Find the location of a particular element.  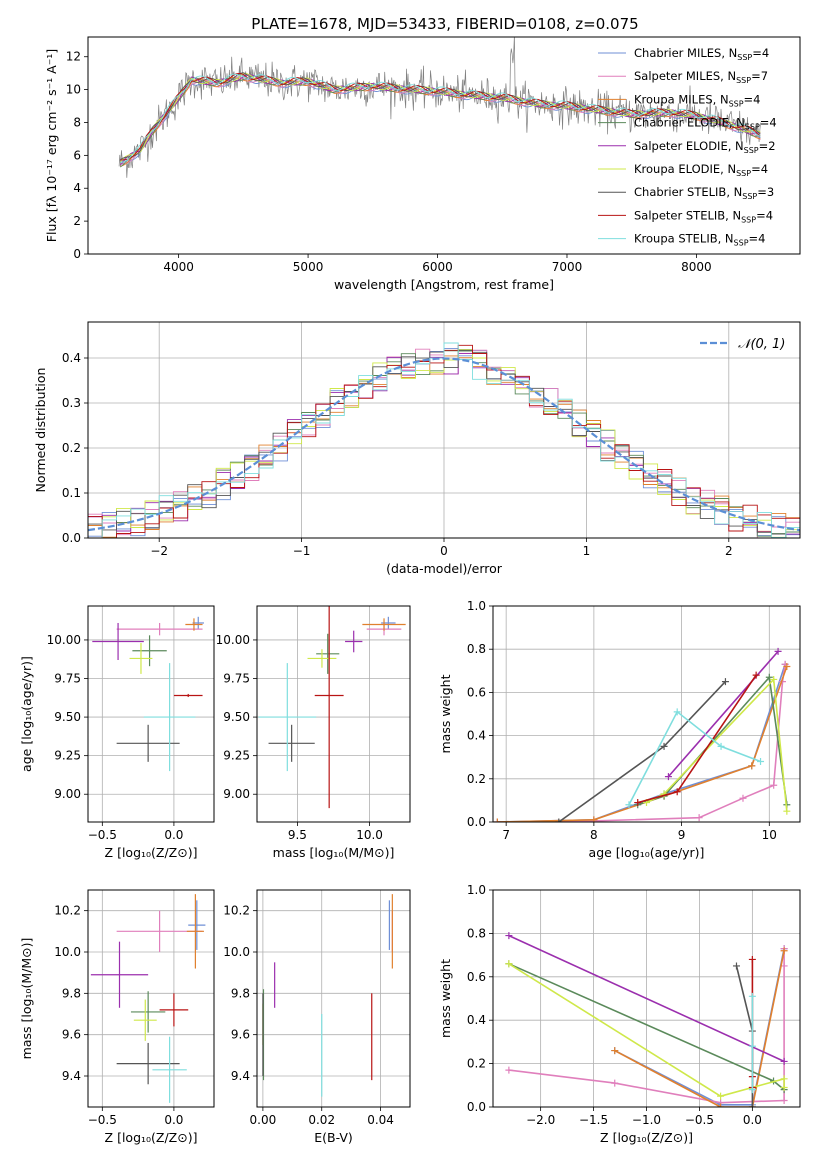

y-tick-label: 0.6 is located at coordinates (476, 692).